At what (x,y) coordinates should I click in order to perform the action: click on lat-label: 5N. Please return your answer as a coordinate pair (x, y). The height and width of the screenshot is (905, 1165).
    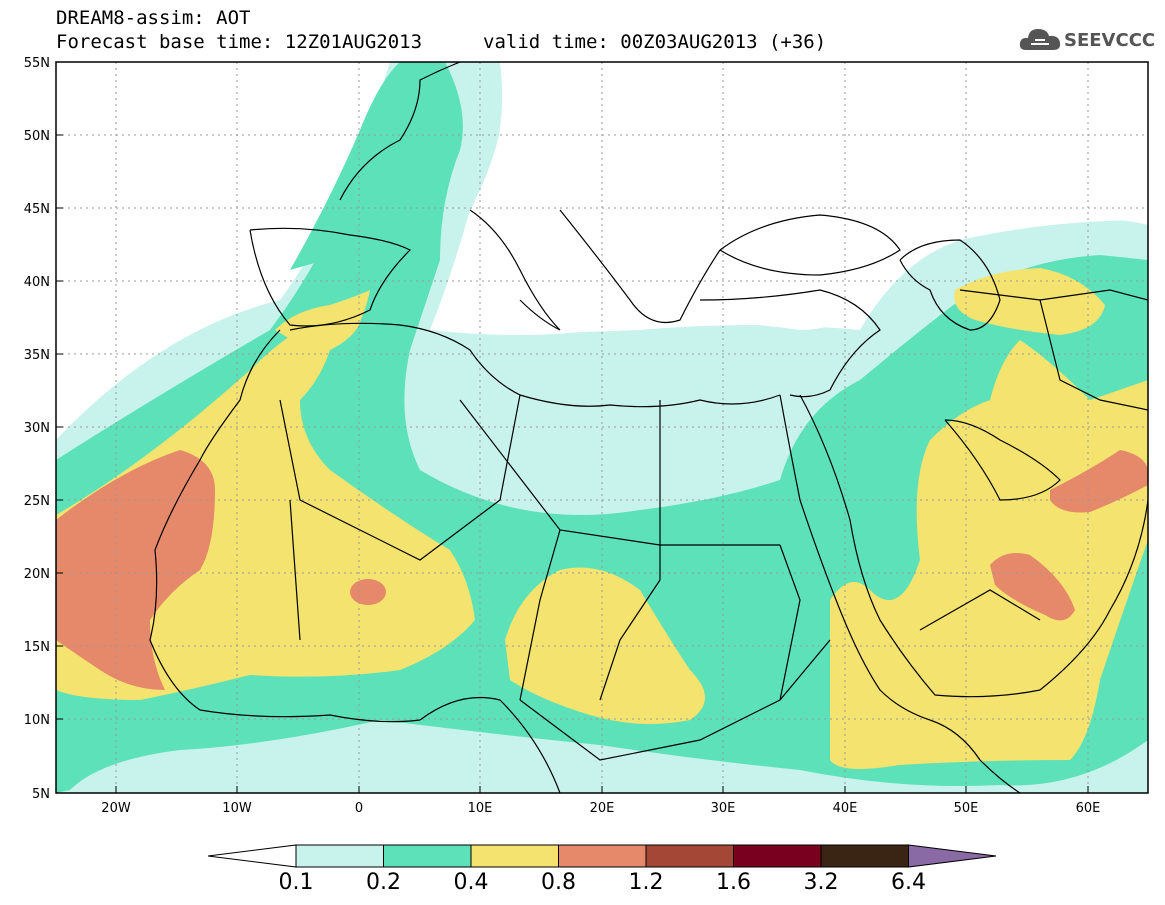
    Looking at the image, I should click on (41, 794).